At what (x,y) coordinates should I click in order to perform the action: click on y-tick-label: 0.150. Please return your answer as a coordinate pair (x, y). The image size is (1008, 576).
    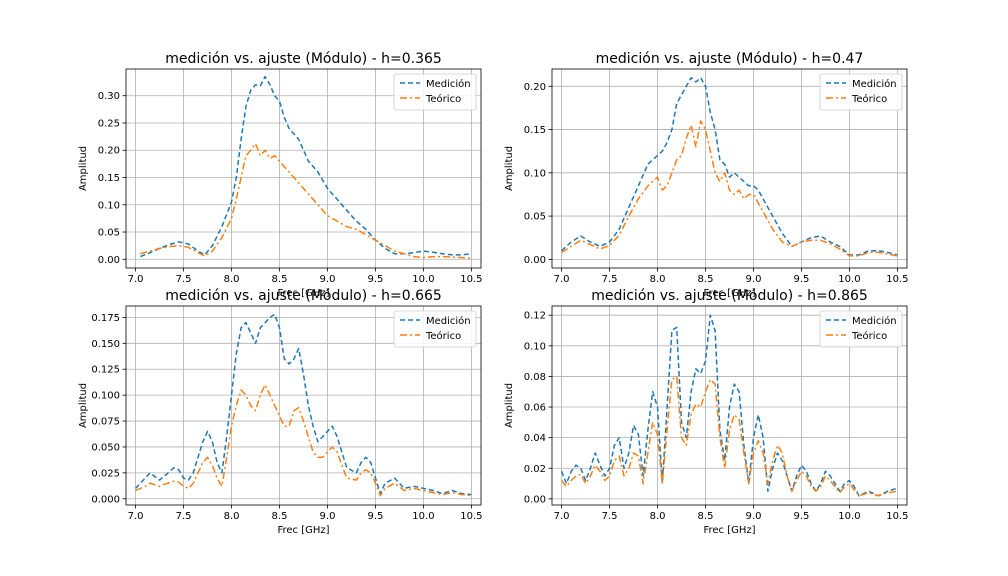
    Looking at the image, I should click on (105, 344).